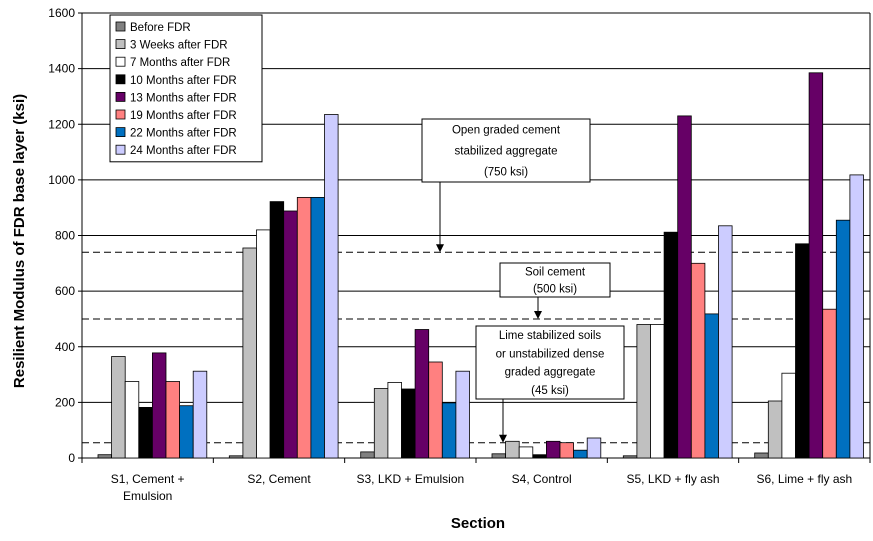 This screenshot has width=873, height=541. What do you see at coordinates (180, 63) in the screenshot?
I see `legend-label: 7 Months after FDR` at bounding box center [180, 63].